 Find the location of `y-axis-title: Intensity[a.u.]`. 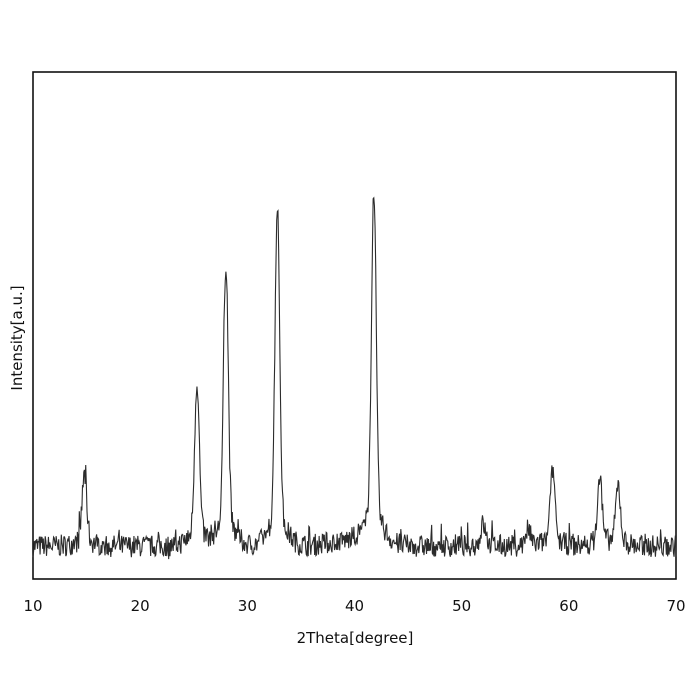

y-axis-title: Intensity[a.u.] is located at coordinates (17, 337).